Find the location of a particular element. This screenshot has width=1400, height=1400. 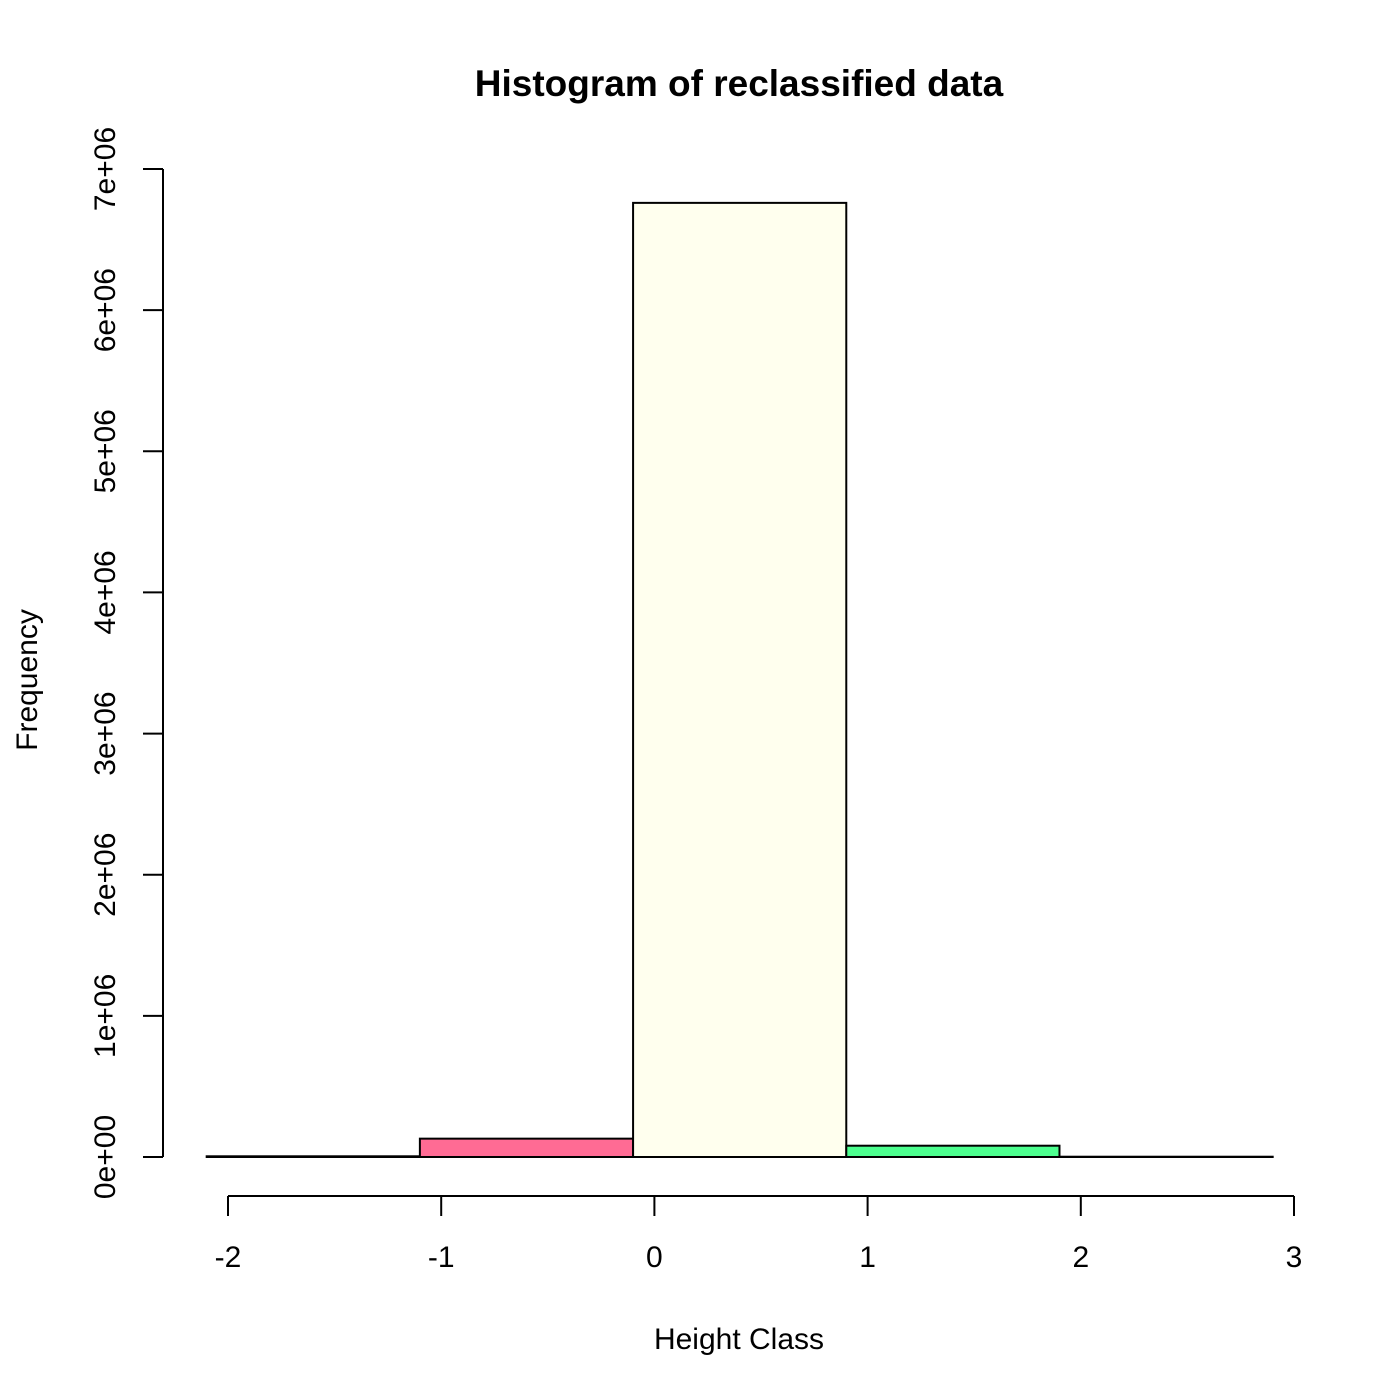

y-tick-label-5: 5e+06 is located at coordinates (105, 451).